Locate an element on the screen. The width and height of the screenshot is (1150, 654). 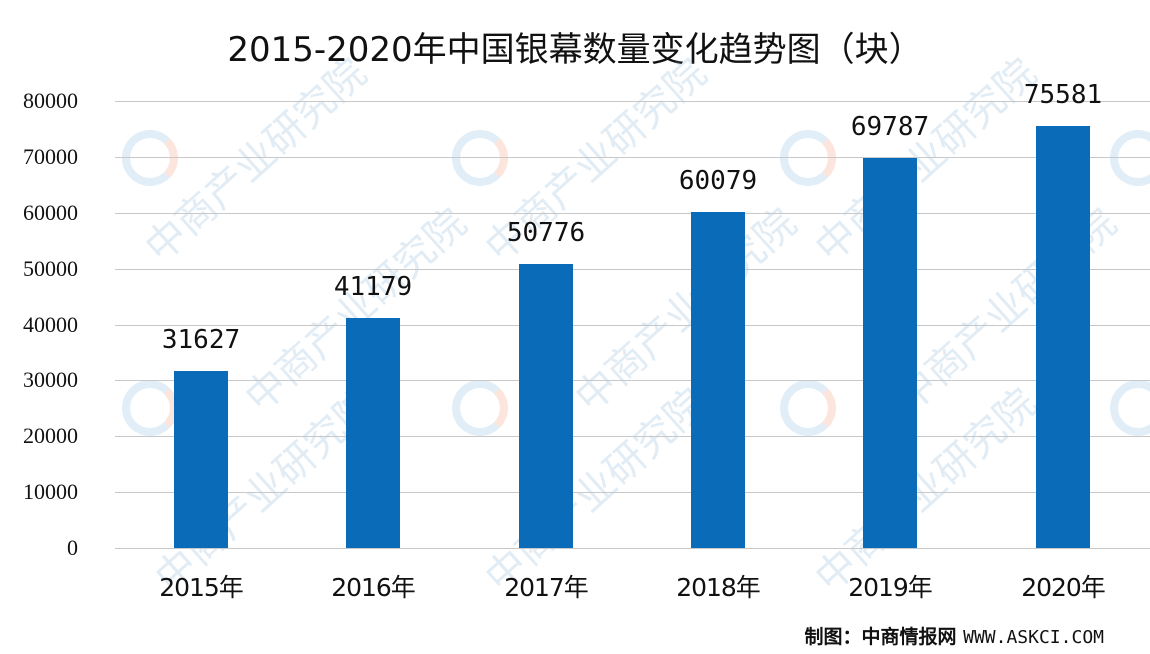
y-axis-tick-label: 60000 is located at coordinates (50, 212).